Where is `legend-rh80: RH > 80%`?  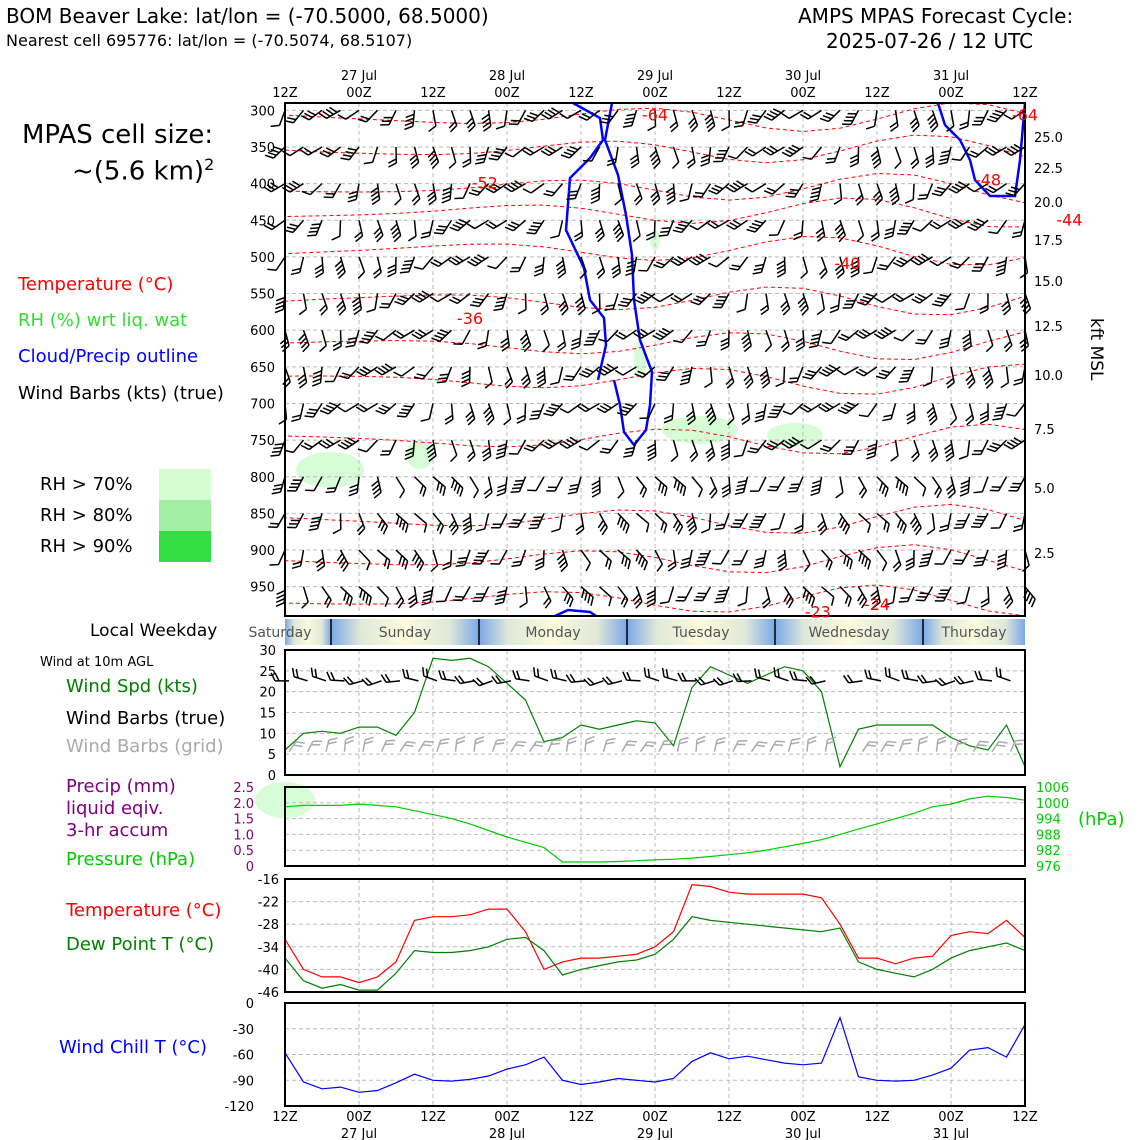
legend-rh80: RH > 80% is located at coordinates (86, 515).